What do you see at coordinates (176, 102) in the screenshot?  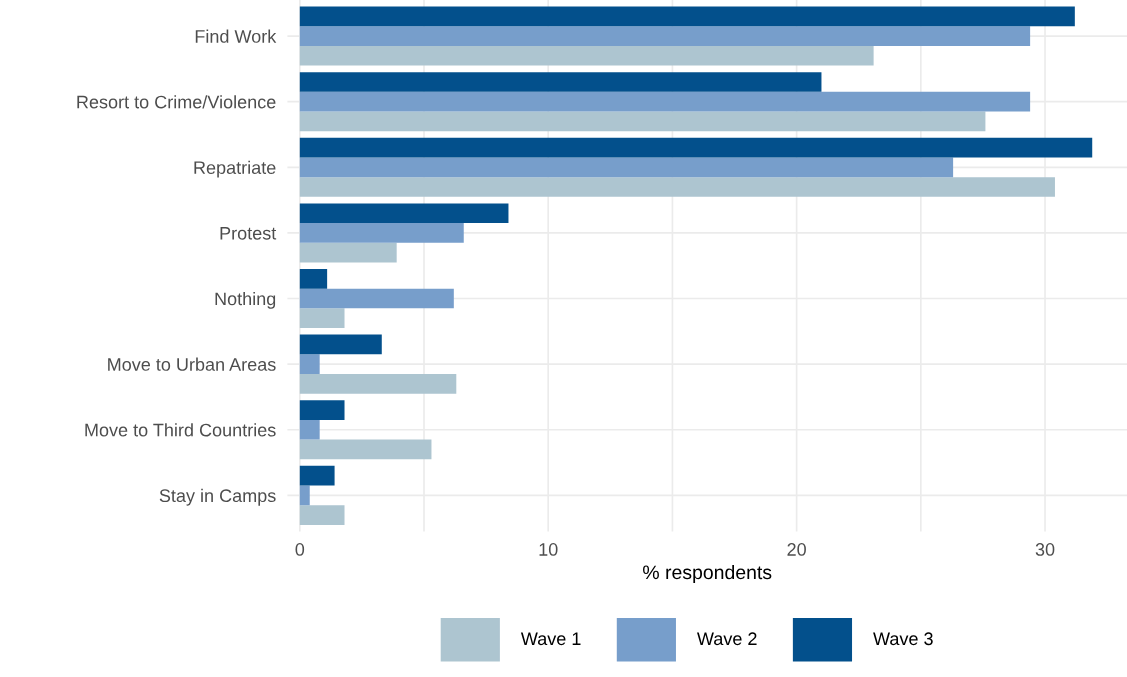 I see `y-tick-label: Resort to Crime/Violence` at bounding box center [176, 102].